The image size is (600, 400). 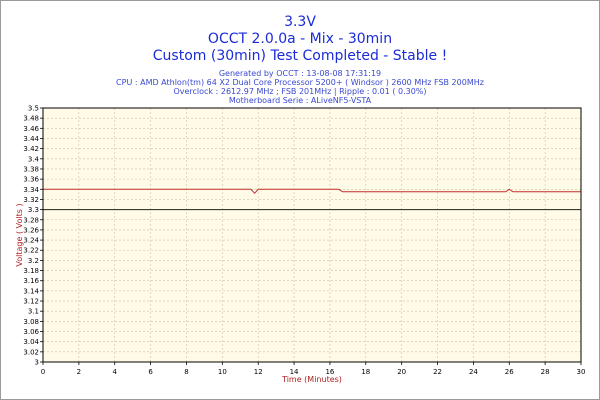 I want to click on x-tick-label: 0, so click(x=43, y=372).